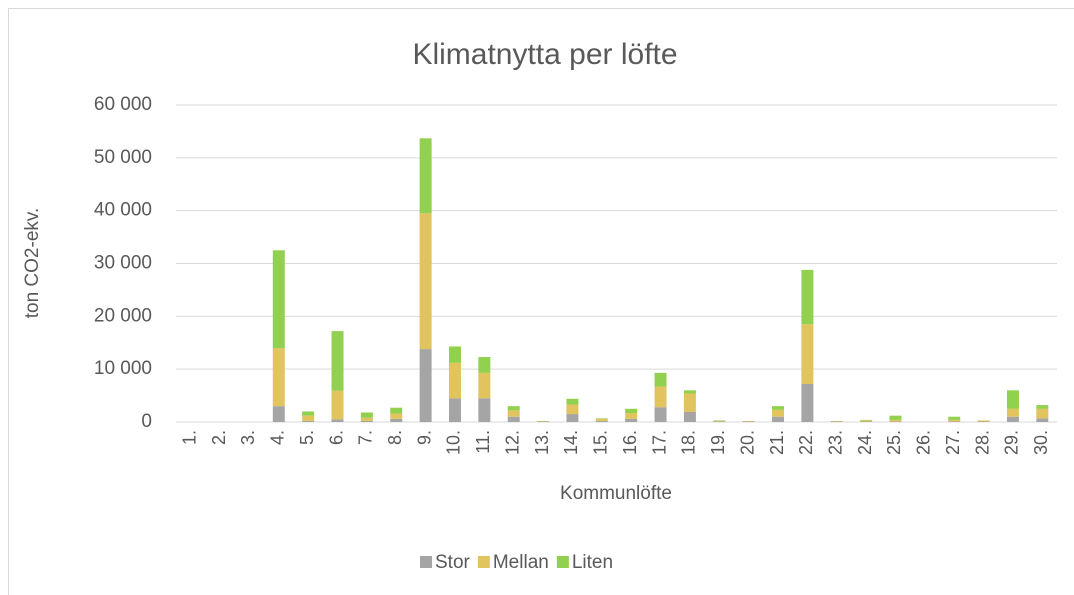  Describe the element at coordinates (747, 442) in the screenshot. I see `x-tick-label: 20.` at that location.